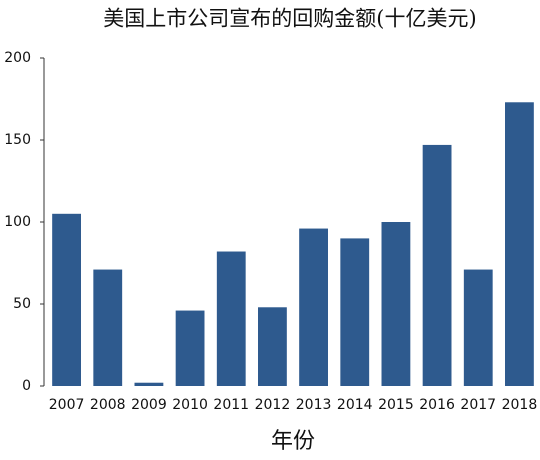 The image size is (540, 460). What do you see at coordinates (26, 386) in the screenshot?
I see `y-tick-label: 0` at bounding box center [26, 386].